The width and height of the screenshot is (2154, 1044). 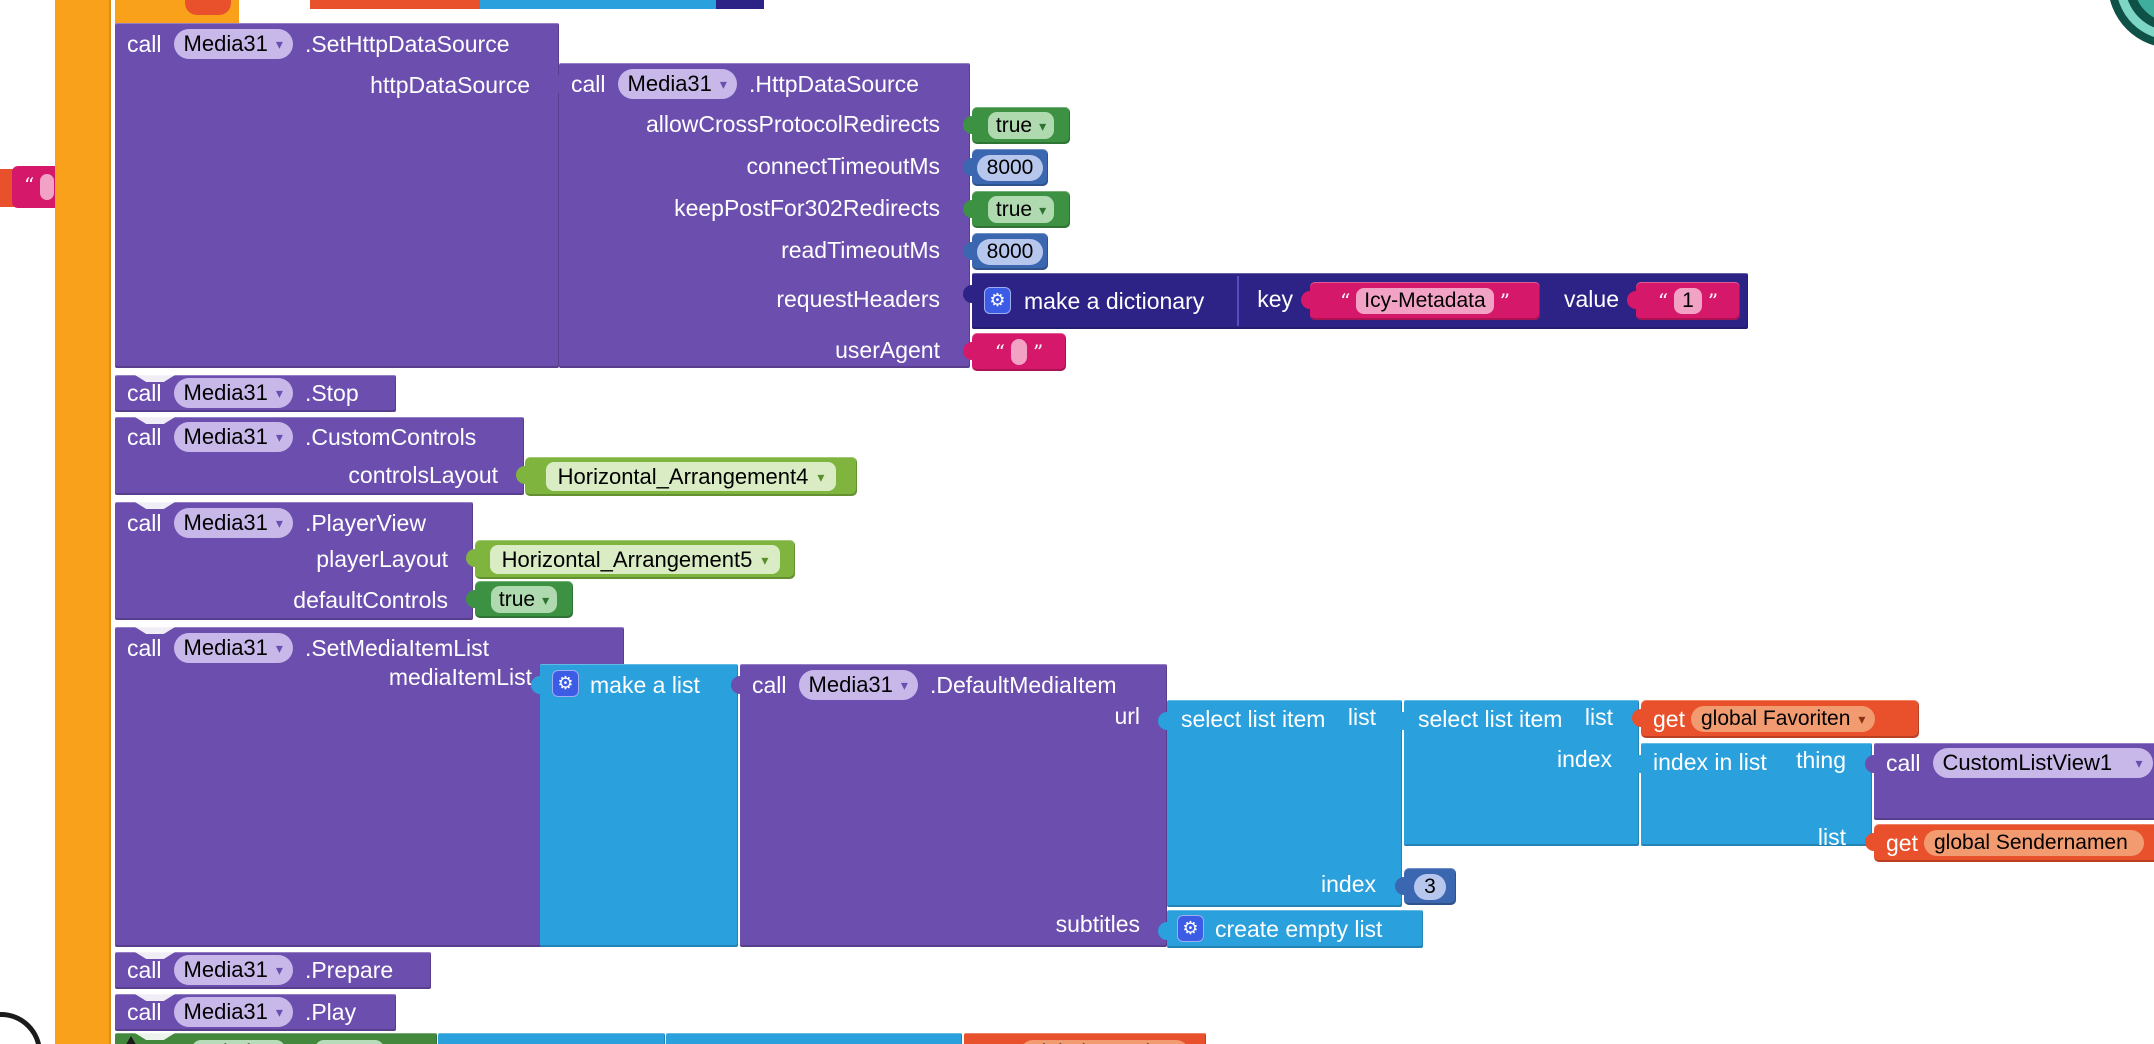 What do you see at coordinates (1085, 1038) in the screenshot?
I see `get-global-favoriten-block` at bounding box center [1085, 1038].